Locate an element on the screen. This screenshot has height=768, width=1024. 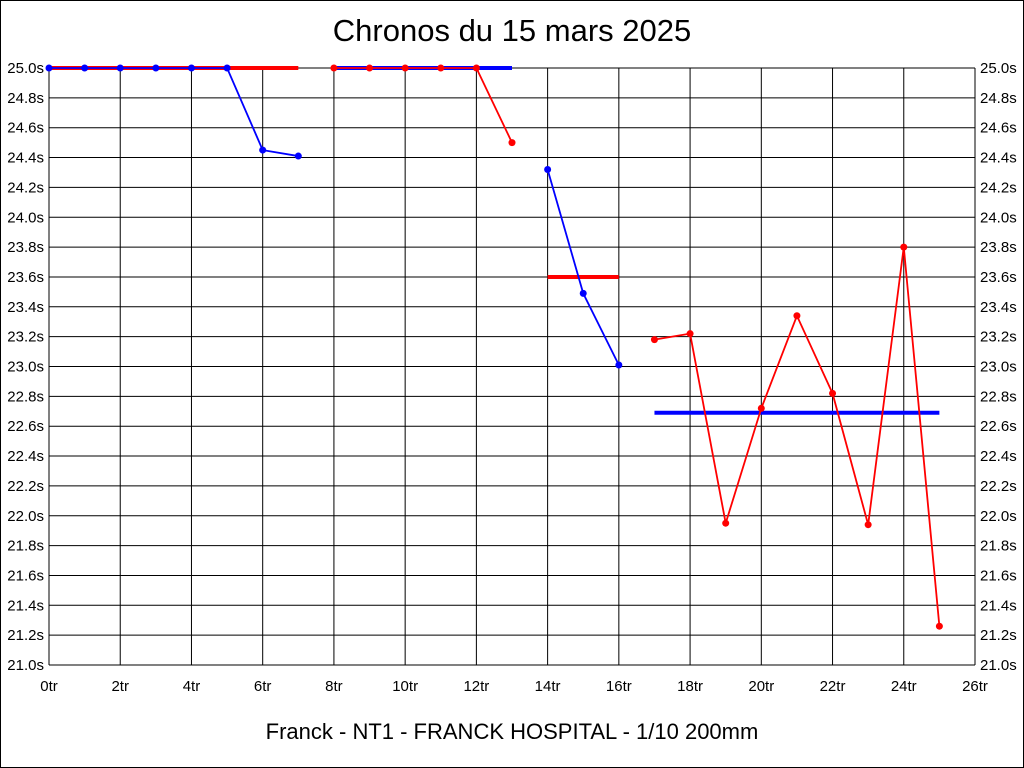
x-tick-label: 0tr is located at coordinates (49, 686).